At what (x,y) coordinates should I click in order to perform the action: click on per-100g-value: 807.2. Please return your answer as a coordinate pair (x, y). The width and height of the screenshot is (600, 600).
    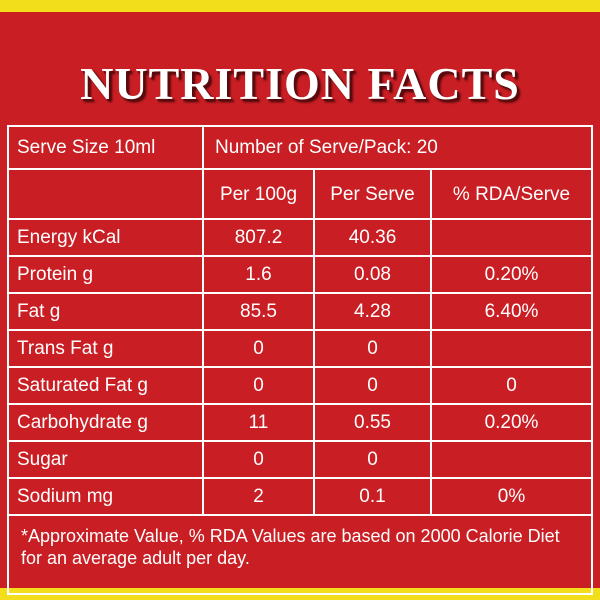
    Looking at the image, I should click on (258, 237).